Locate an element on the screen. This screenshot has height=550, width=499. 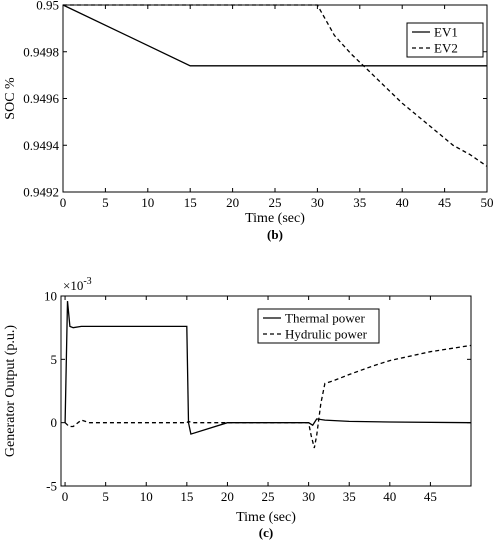
y-tick-label: 10 is located at coordinates (50, 296).